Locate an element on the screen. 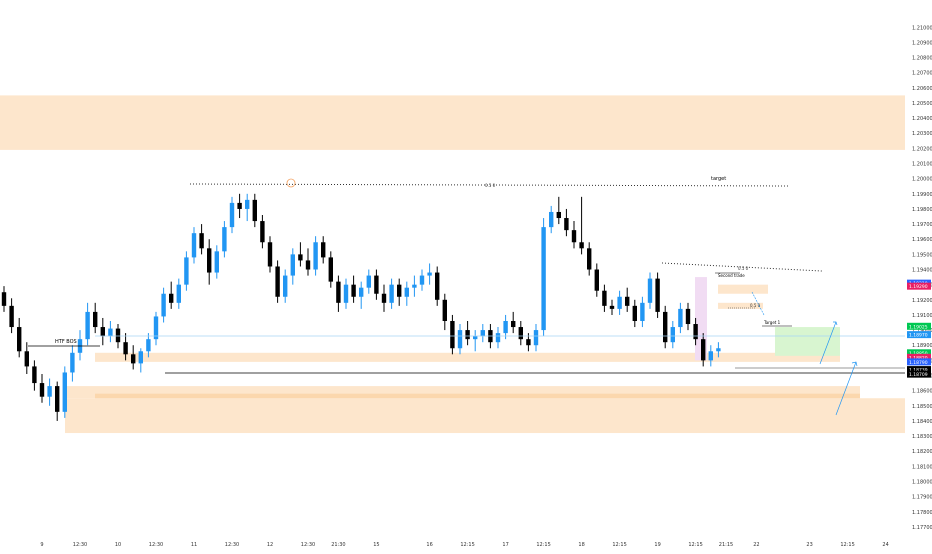  price-tick-label: 1.18900 is located at coordinates (922, 346).